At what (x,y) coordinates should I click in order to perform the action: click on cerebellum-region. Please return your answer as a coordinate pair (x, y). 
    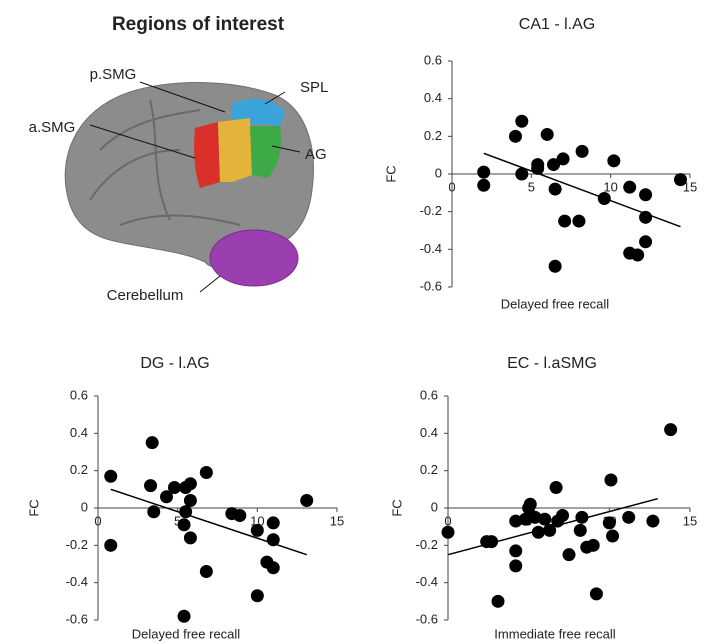
    Looking at the image, I should click on (254, 258).